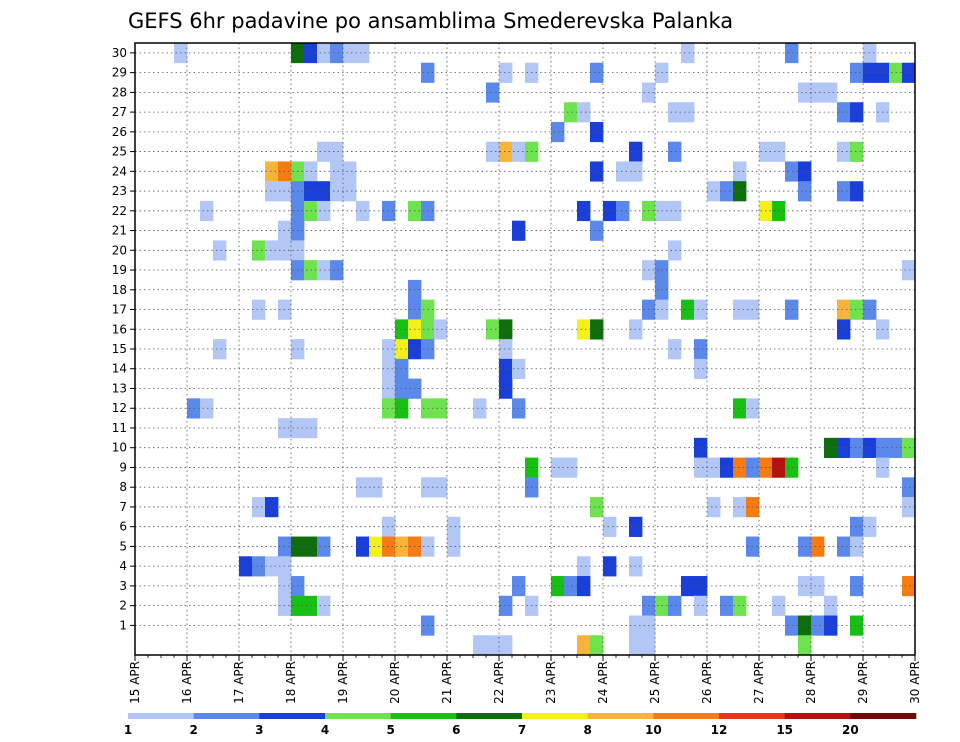 Image resolution: width=960 pixels, height=742 pixels. Describe the element at coordinates (119, 132) in the screenshot. I see `y-tick-label: 26` at that location.